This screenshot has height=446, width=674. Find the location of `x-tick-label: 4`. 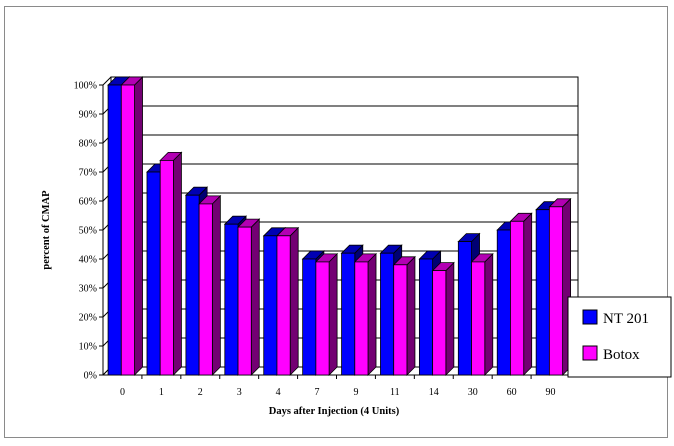

x-tick-label: 4 is located at coordinates (278, 392).